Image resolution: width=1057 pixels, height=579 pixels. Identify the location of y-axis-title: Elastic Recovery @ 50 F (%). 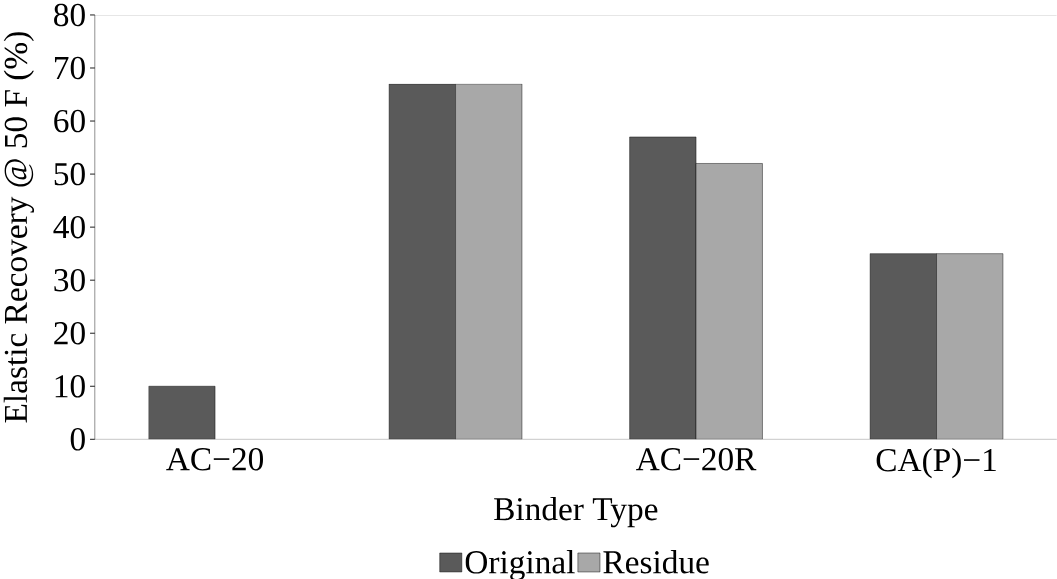
(19, 227).